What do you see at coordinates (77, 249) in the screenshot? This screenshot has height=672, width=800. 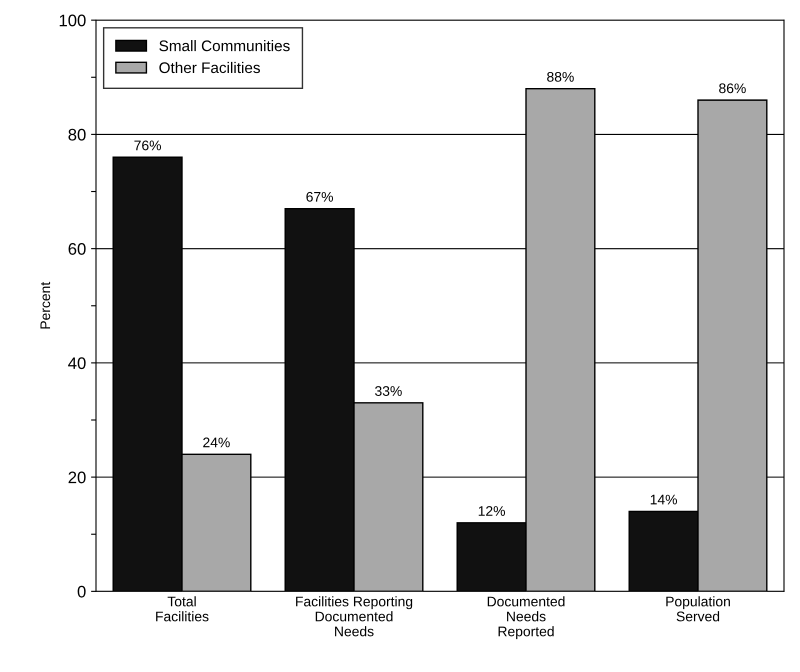 I see `y-tick-label: 60` at bounding box center [77, 249].